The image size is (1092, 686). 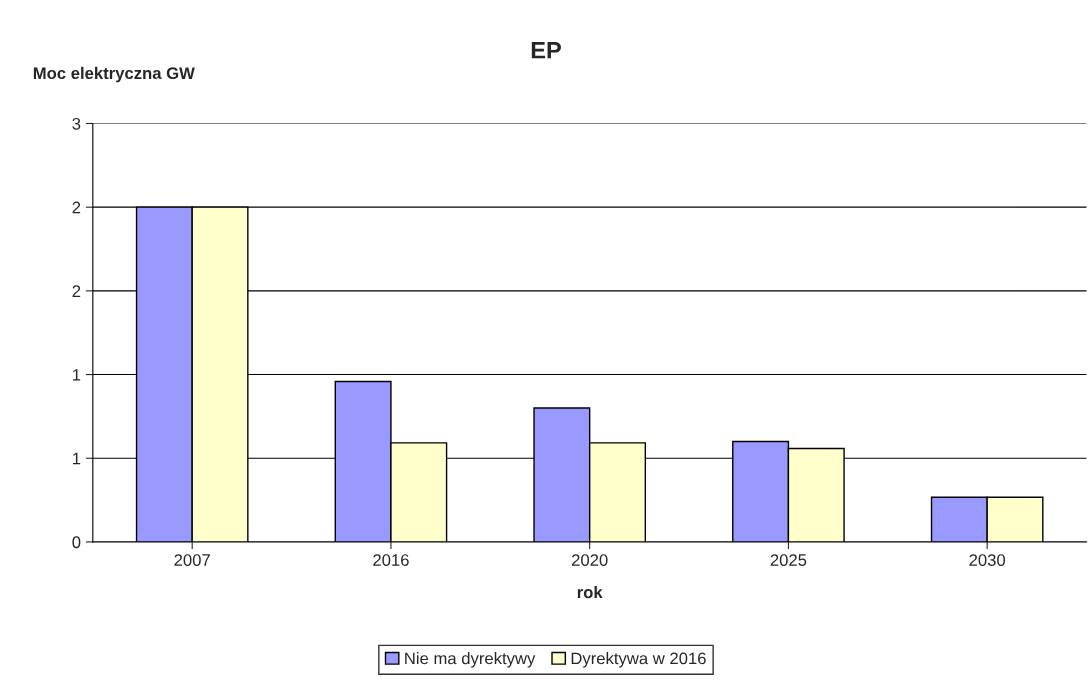 I want to click on x-tick-label: 2020, so click(x=589, y=560).